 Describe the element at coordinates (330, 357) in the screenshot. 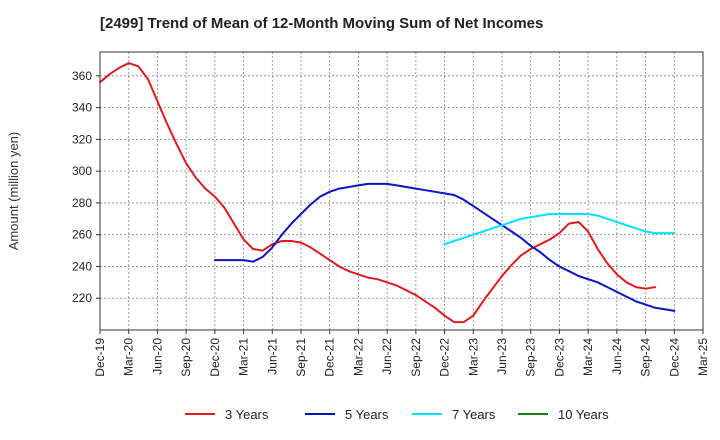

I see `x-tick-label: Dec-21` at that location.